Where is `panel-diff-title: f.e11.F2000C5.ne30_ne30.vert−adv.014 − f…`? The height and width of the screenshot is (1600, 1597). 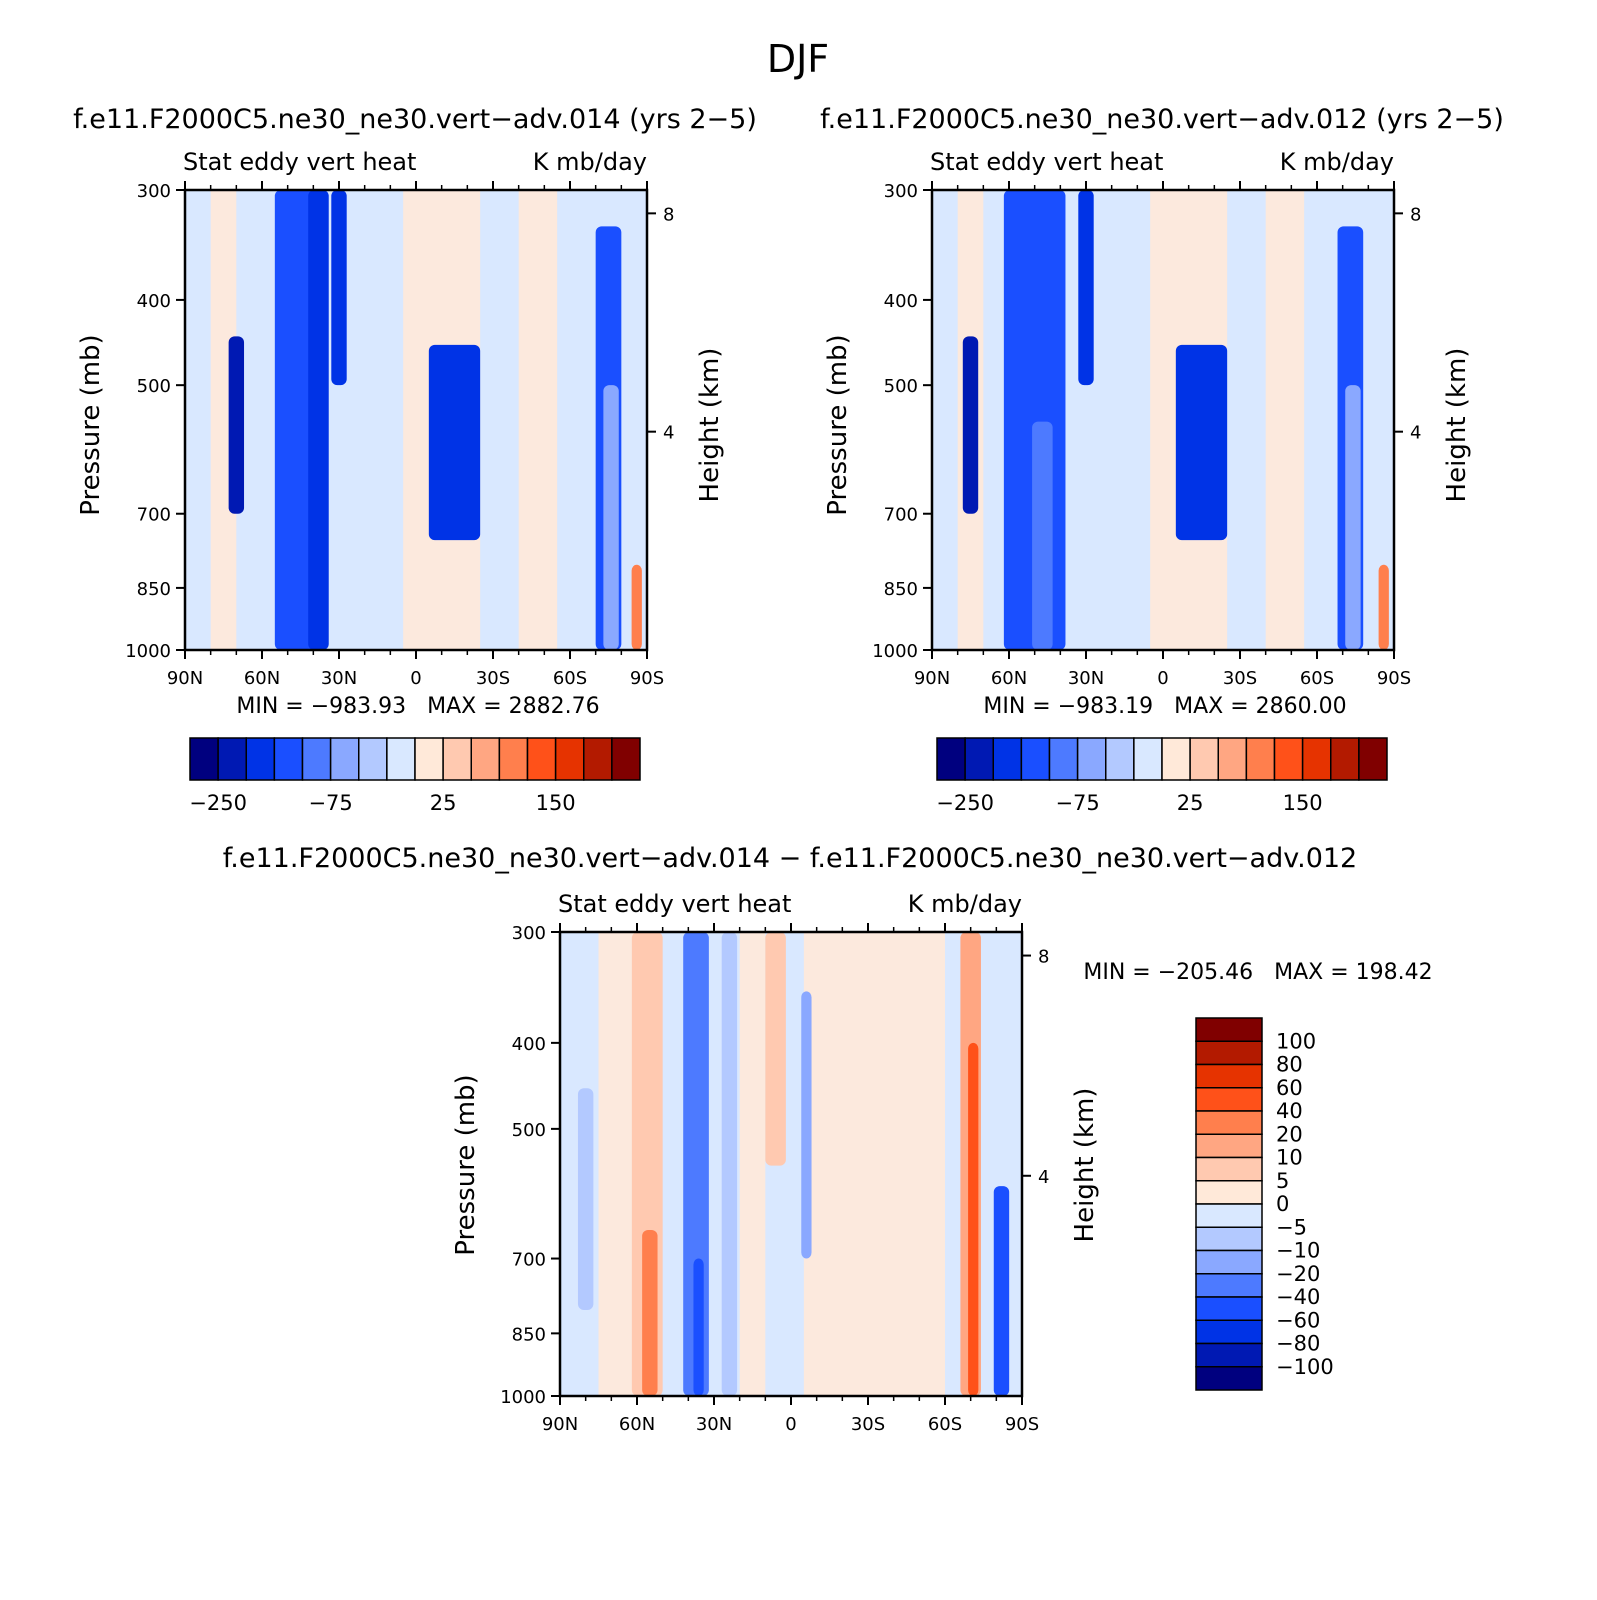 panel-diff-title: f.e11.F2000C5.ne30_ne30.vert−adv.014 − f… is located at coordinates (790, 858).